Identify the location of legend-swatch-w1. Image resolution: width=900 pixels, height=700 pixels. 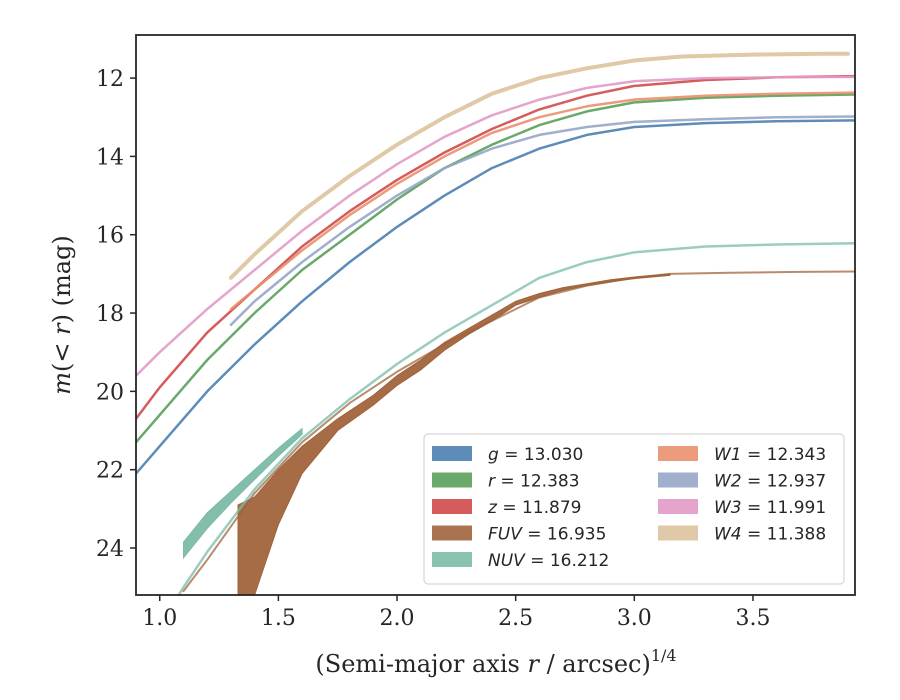
(678, 453).